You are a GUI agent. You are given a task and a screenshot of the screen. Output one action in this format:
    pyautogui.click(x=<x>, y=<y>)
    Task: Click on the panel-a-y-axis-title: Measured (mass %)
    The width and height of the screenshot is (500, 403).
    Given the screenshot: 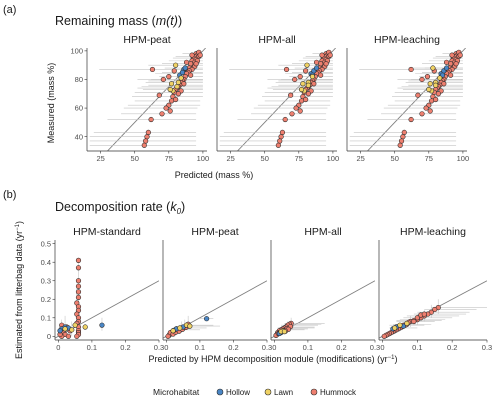 What is the action you would take?
    pyautogui.click(x=51, y=103)
    